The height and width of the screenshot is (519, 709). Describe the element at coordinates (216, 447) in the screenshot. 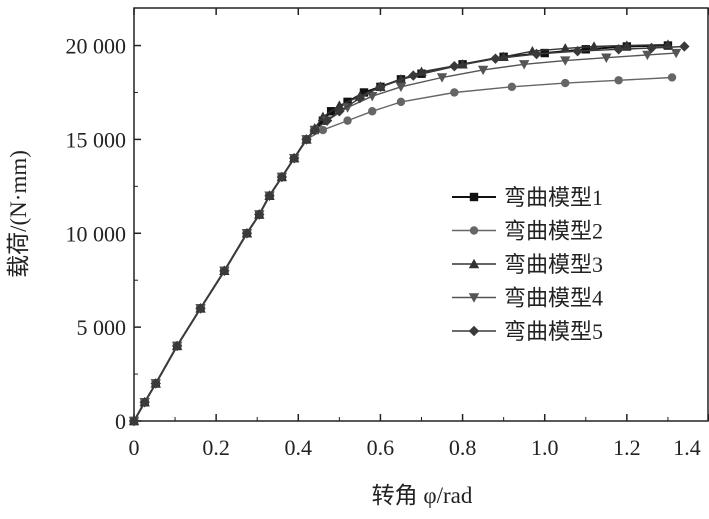

I see `x-tick-label: 0.2` at that location.